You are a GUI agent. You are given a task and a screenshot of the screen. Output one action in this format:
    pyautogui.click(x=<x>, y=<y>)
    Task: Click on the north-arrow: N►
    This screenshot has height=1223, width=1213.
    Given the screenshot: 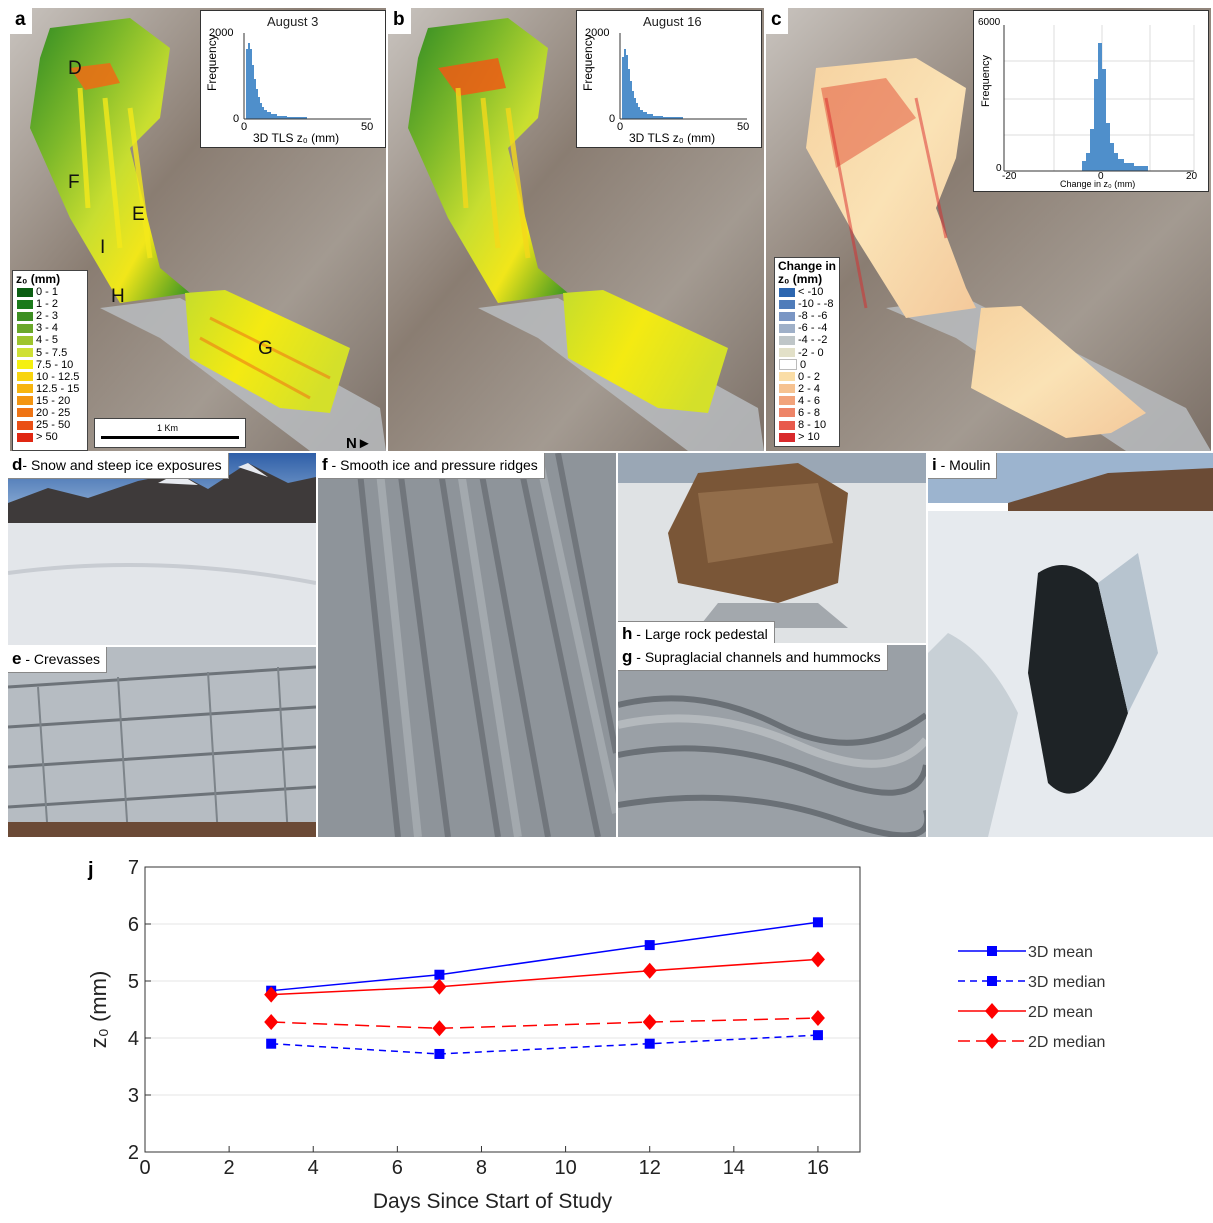 What is the action you would take?
    pyautogui.click(x=359, y=443)
    